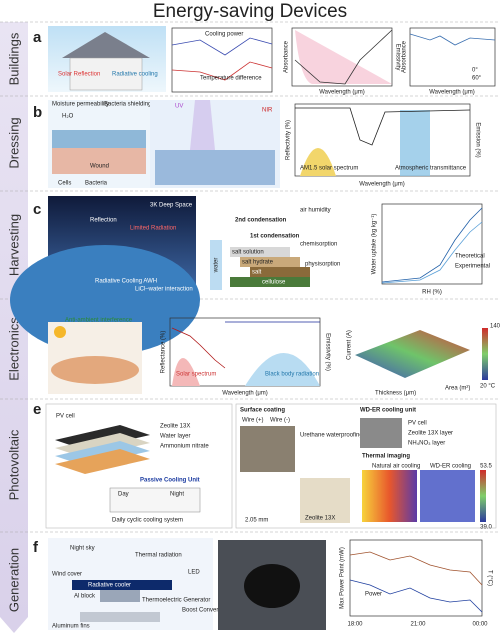  Describe the element at coordinates (386, 457) in the screenshot. I see `label: Thermal imaging` at that location.